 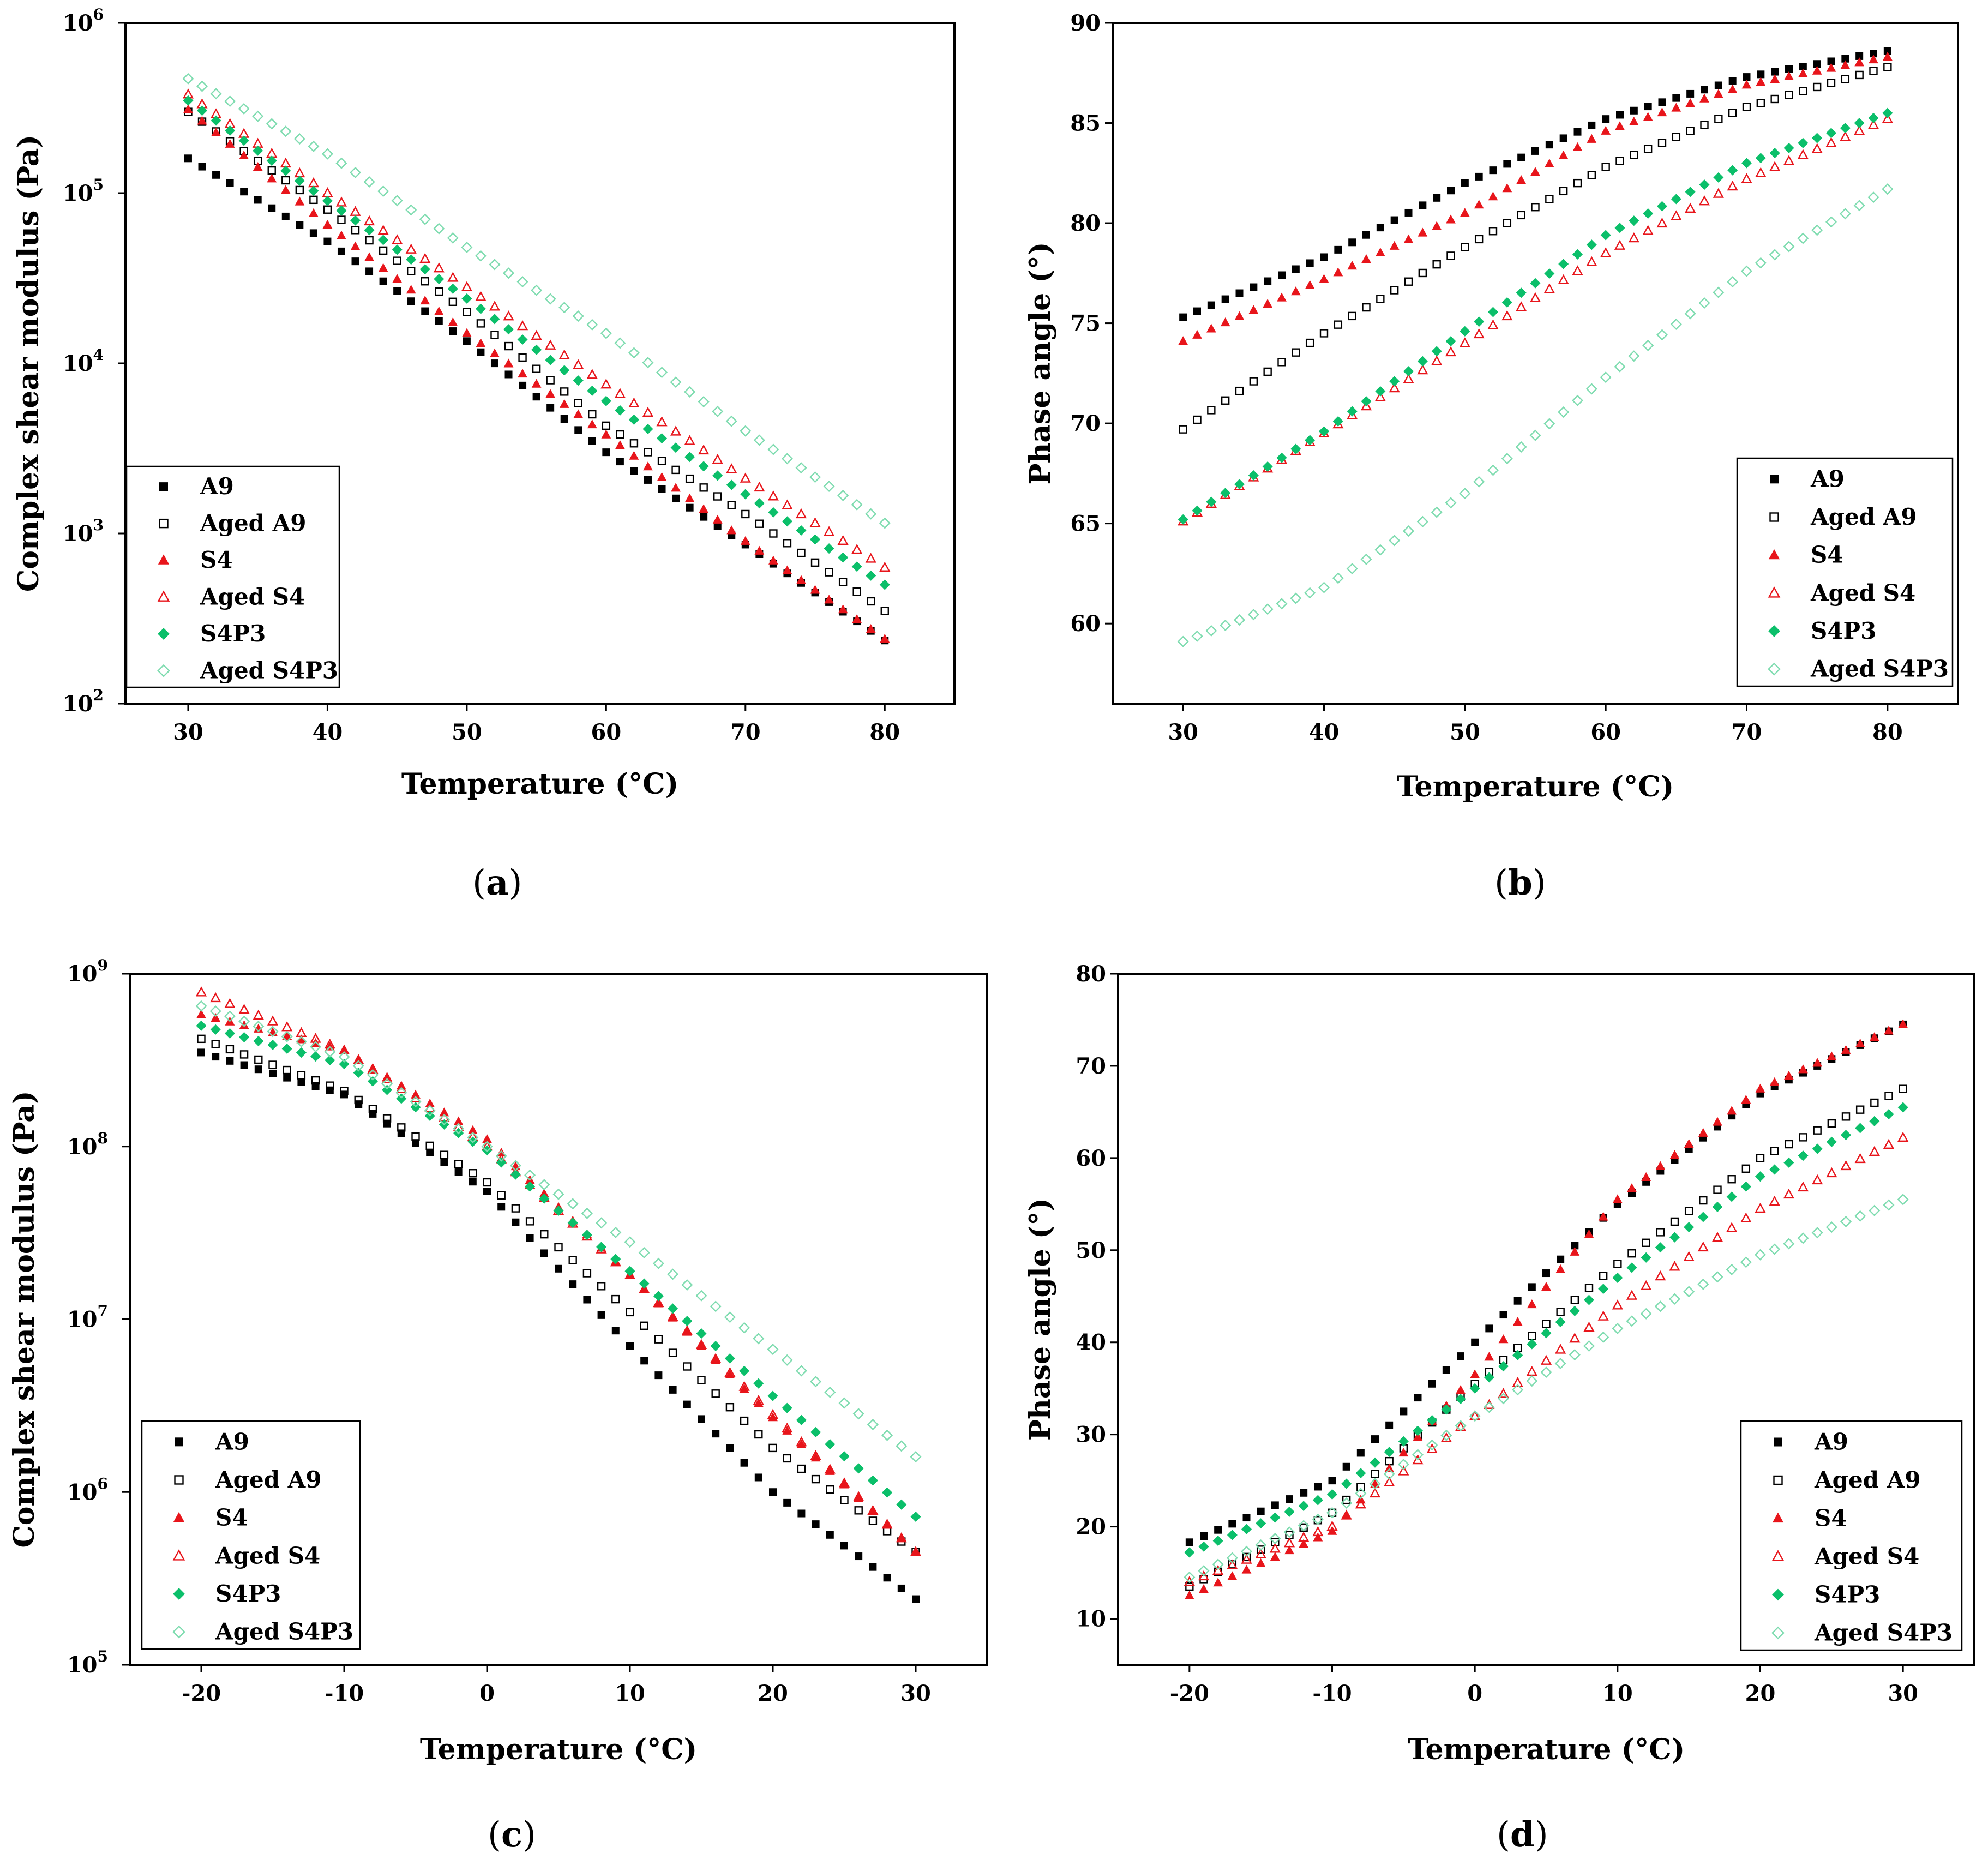 What do you see at coordinates (512, 1834) in the screenshot?
I see `panel-caption: (c)` at bounding box center [512, 1834].